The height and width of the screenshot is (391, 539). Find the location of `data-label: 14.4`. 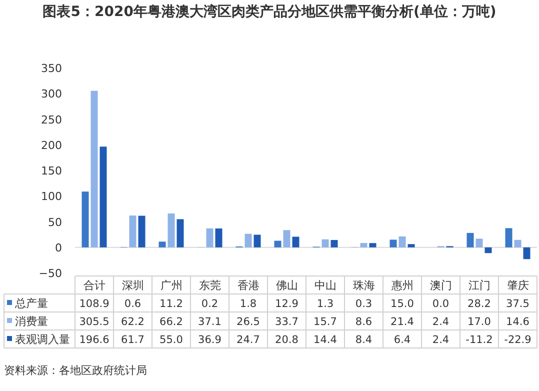

data-label: 14.4 is located at coordinates (326, 340).